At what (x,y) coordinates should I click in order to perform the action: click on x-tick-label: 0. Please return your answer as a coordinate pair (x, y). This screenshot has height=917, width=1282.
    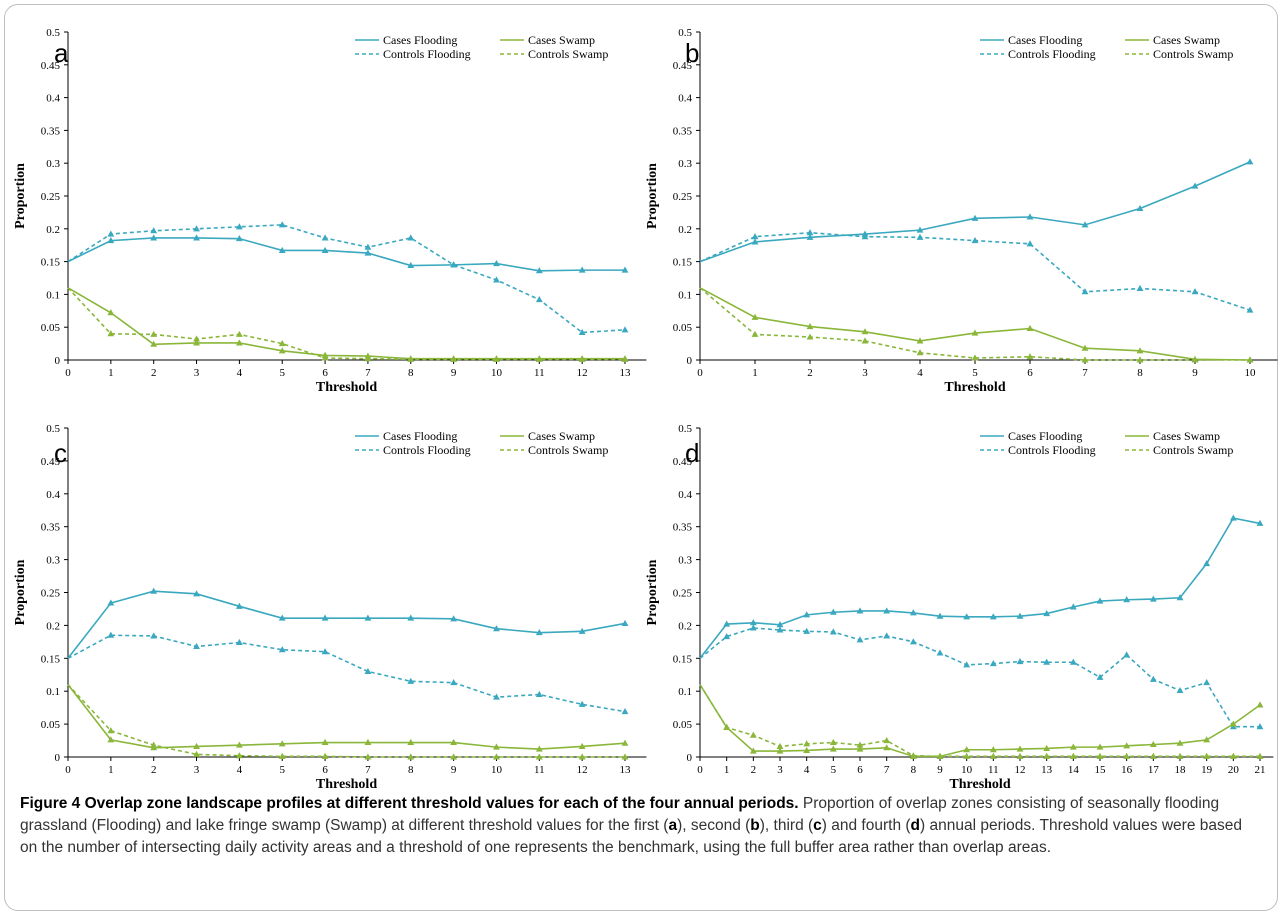
    Looking at the image, I should click on (68, 770).